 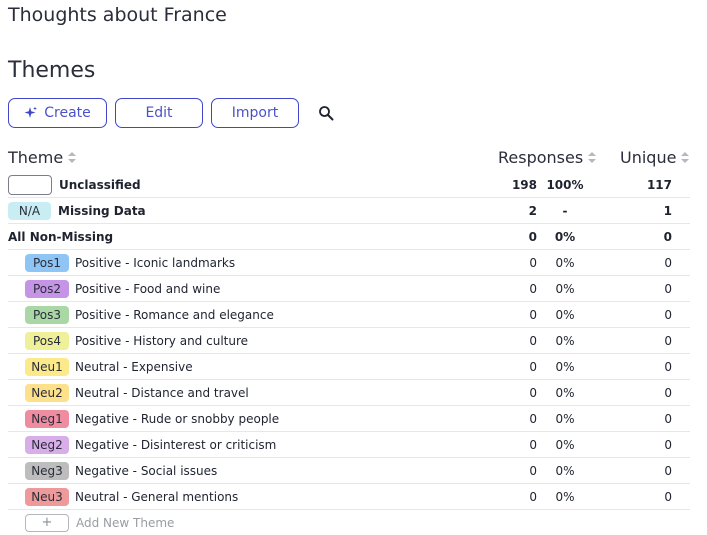 I want to click on theme-code-badge: Pos4, so click(x=47, y=340).